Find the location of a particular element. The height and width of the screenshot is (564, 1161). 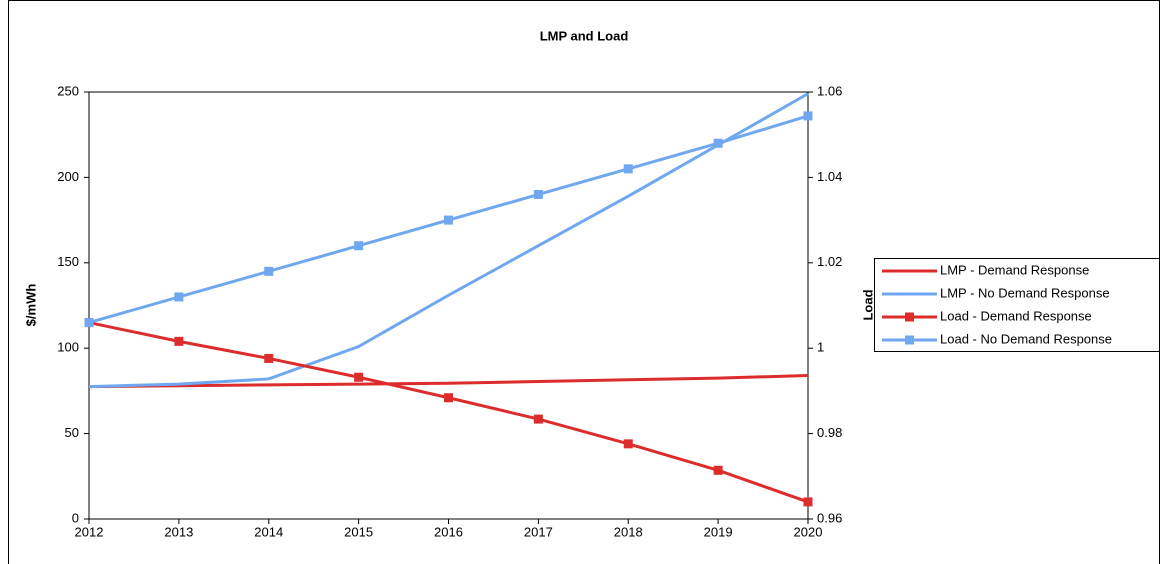

y2-tick-label: 0.98 is located at coordinates (829, 432).